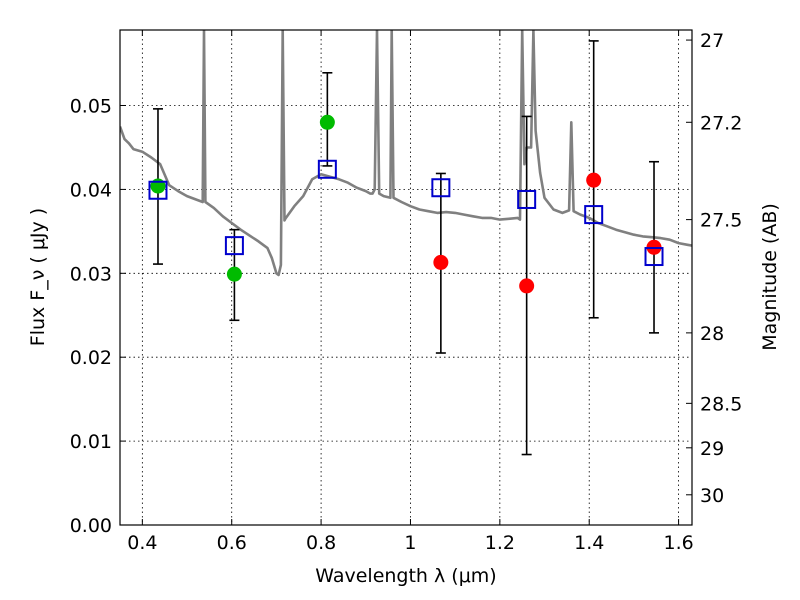 This screenshot has height=600, width=800. What do you see at coordinates (405, 576) in the screenshot?
I see `x-axis-label: Wavelength λ (μm)` at bounding box center [405, 576].